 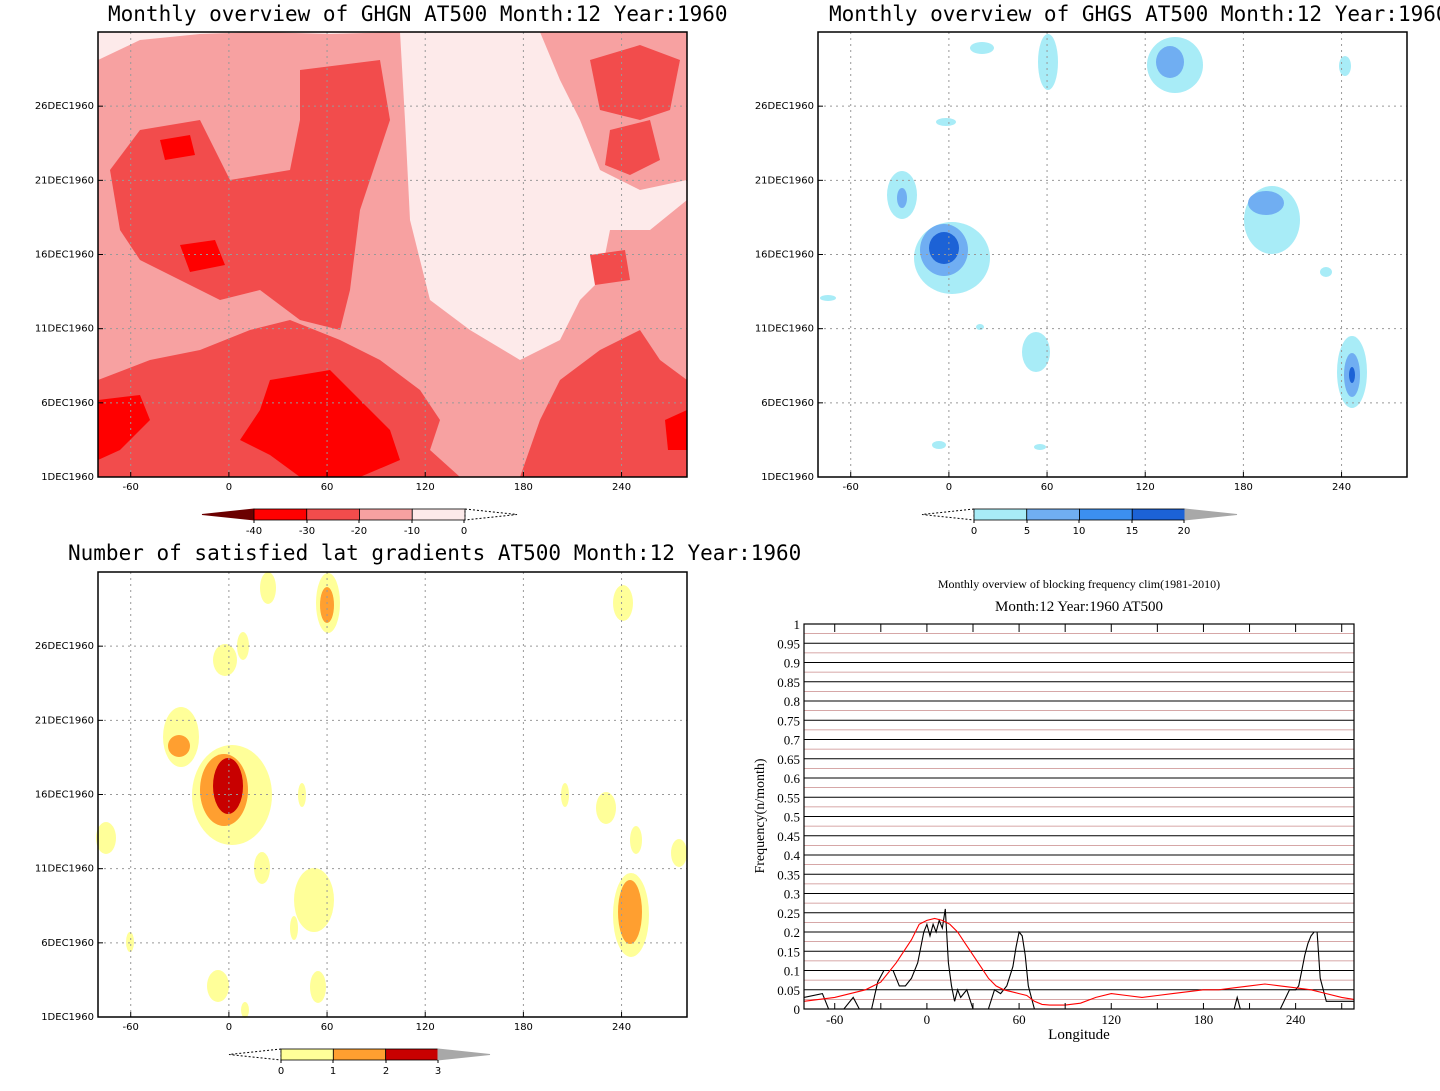 What do you see at coordinates (949, 487) in the screenshot?
I see `ghgs-x-tick-label: 0` at bounding box center [949, 487].